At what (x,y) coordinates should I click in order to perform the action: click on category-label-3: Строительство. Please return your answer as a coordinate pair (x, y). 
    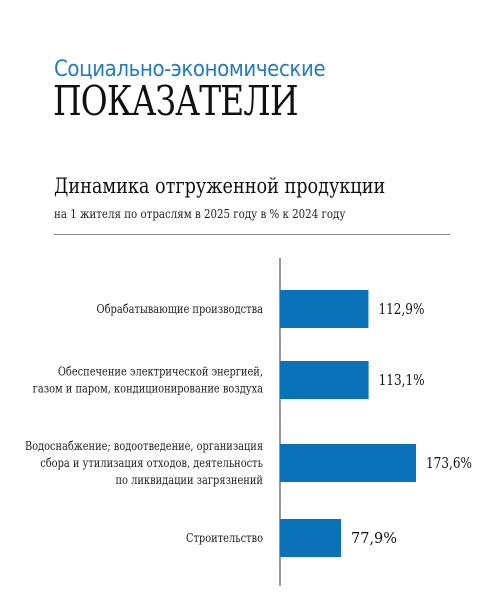
    Looking at the image, I should click on (224, 538).